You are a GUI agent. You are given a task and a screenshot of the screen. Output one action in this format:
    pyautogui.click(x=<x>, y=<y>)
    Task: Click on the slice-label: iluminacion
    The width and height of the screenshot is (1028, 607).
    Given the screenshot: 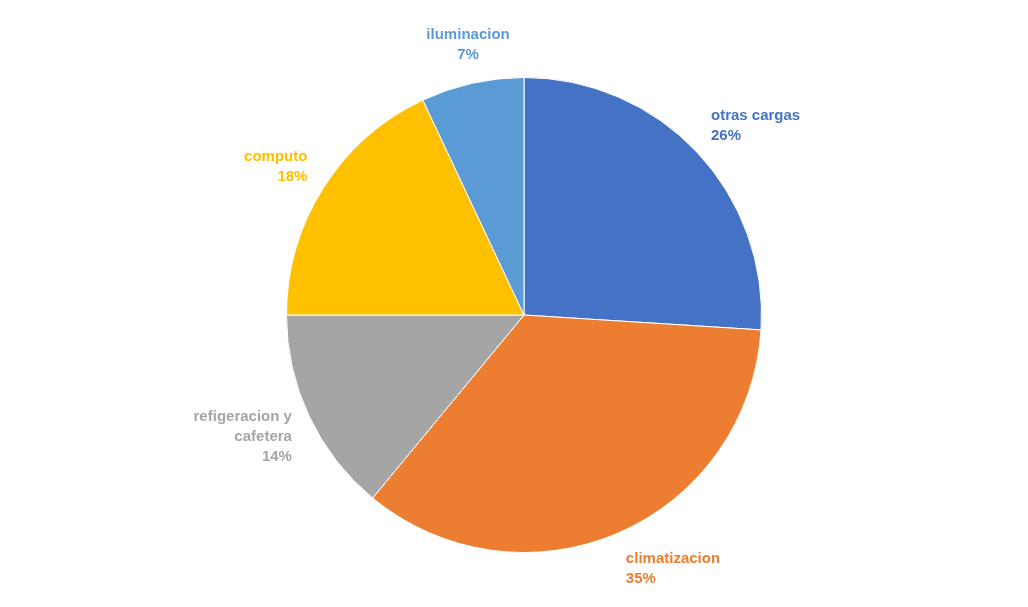 What is the action you would take?
    pyautogui.click(x=468, y=34)
    